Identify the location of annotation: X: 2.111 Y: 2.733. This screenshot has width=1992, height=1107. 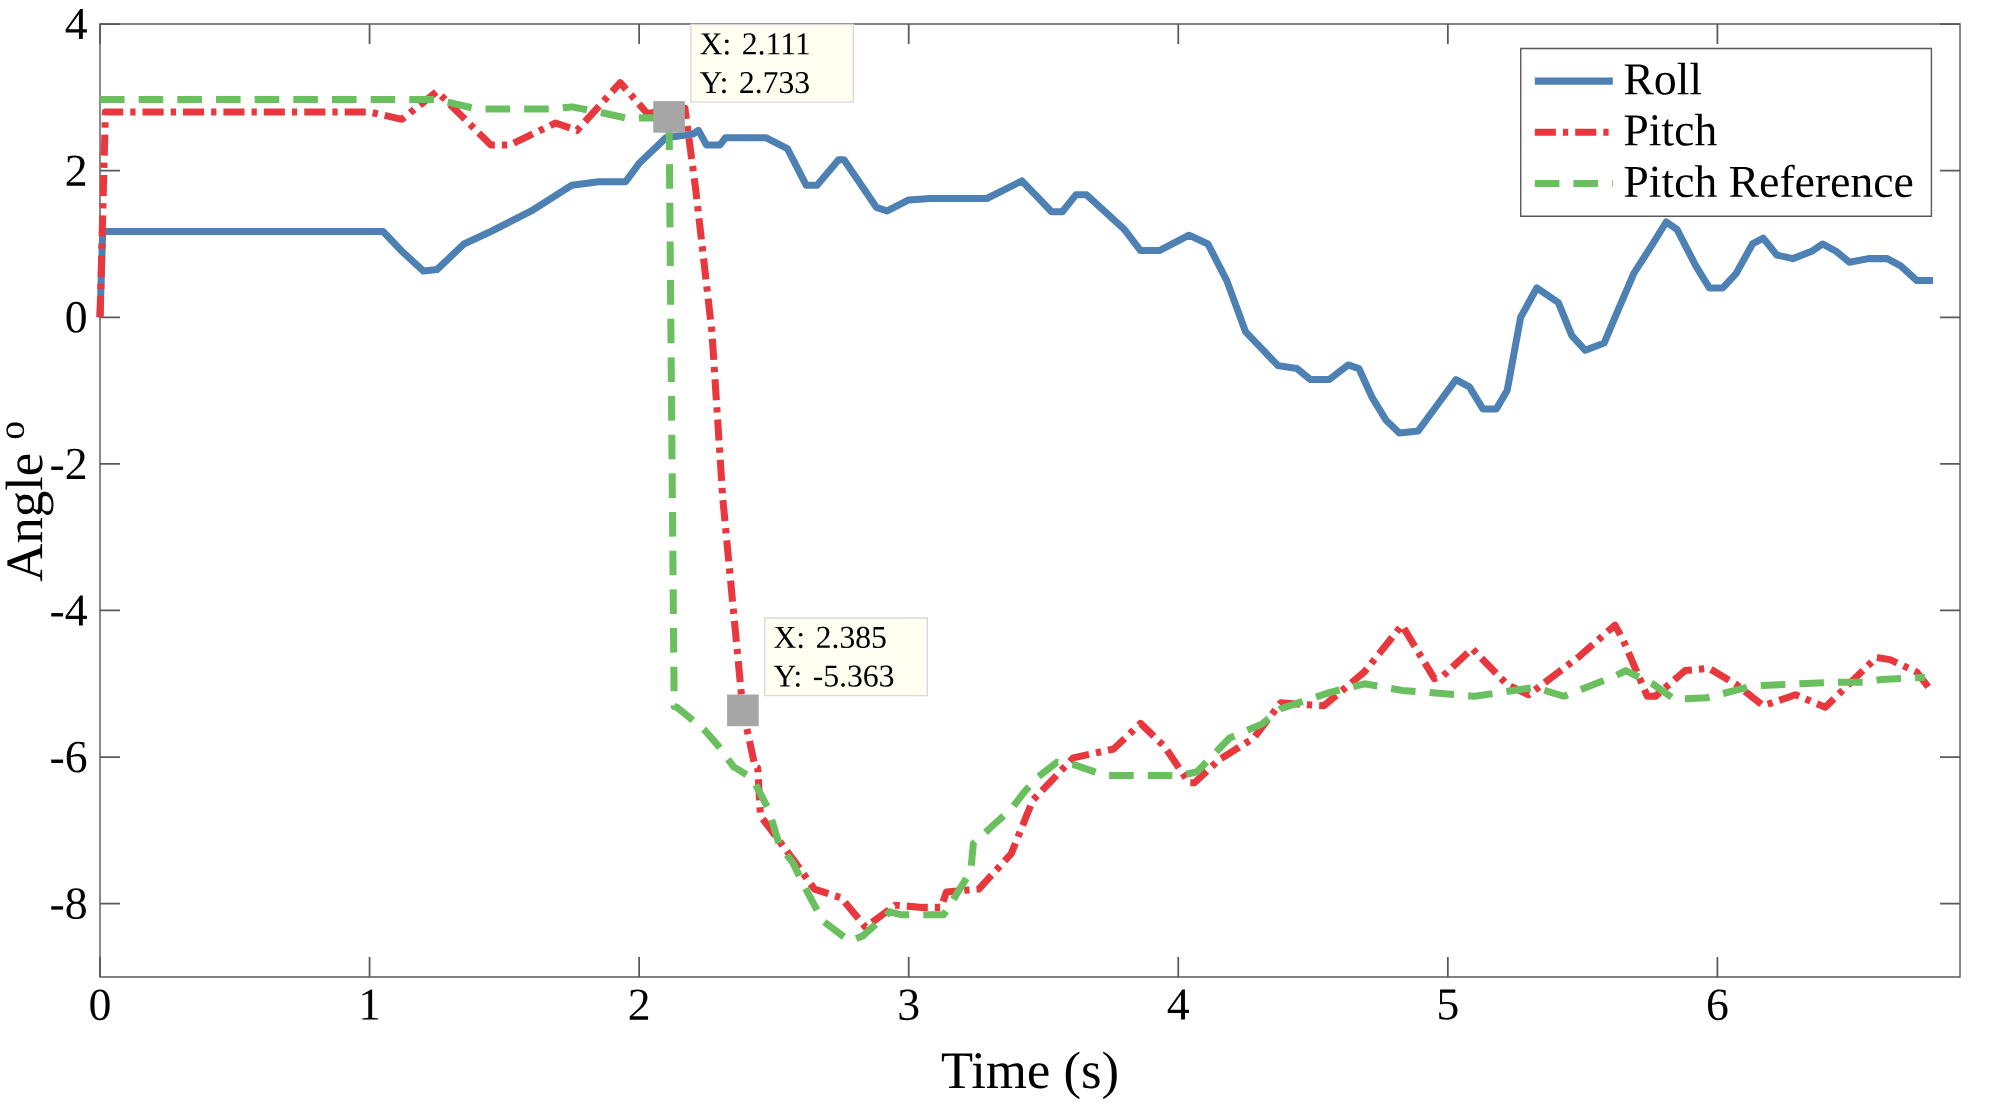
(754, 63).